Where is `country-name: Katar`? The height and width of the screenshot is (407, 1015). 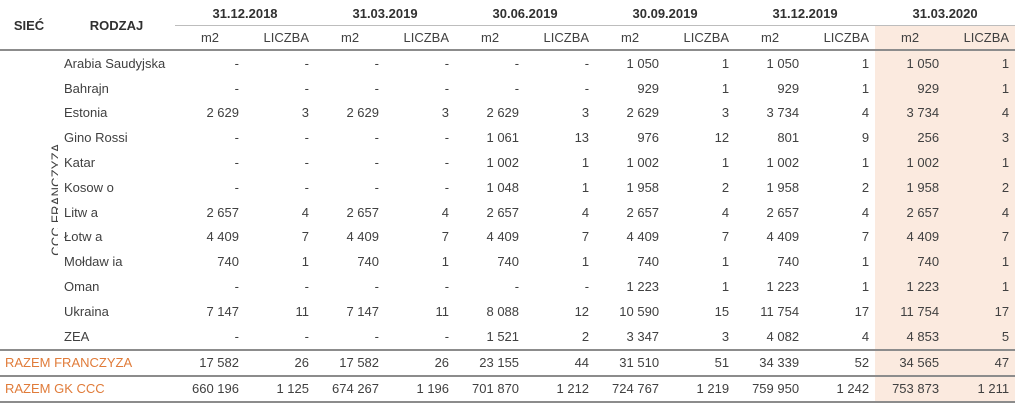 country-name: Katar is located at coordinates (80, 163).